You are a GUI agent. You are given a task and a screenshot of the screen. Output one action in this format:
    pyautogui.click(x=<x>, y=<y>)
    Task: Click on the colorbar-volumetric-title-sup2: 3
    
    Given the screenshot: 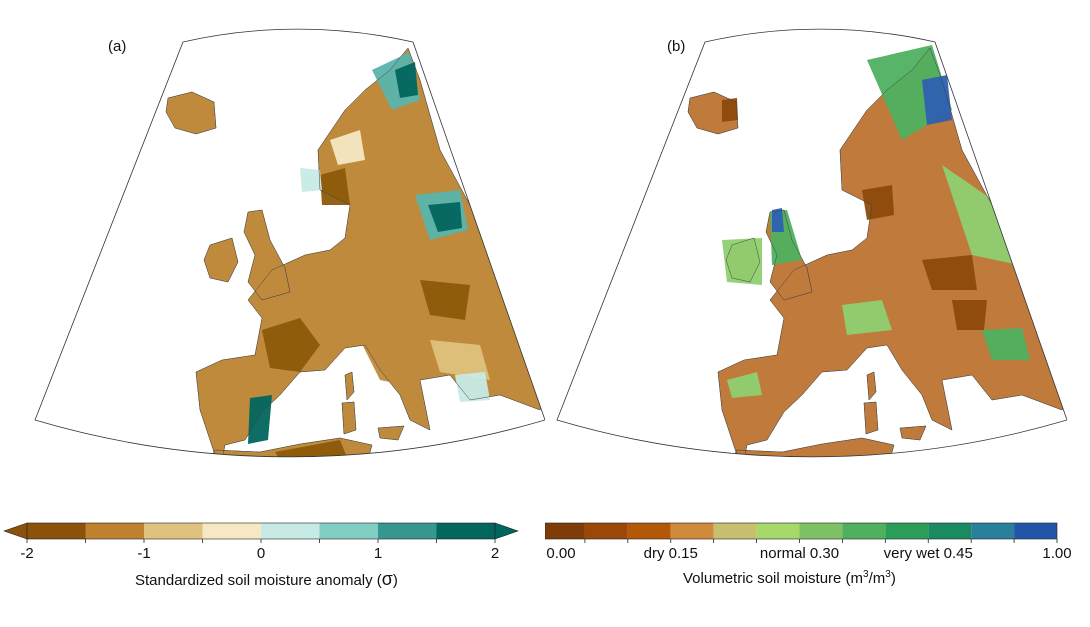 What is the action you would take?
    pyautogui.click(x=888, y=574)
    